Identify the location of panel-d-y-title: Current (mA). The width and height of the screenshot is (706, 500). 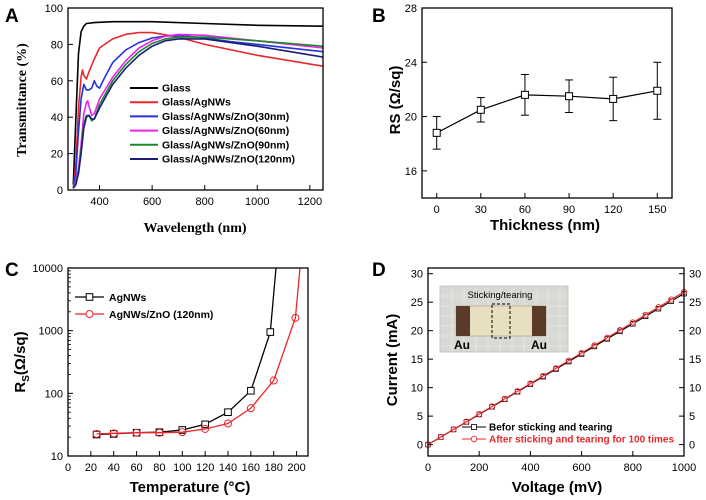
(392, 360).